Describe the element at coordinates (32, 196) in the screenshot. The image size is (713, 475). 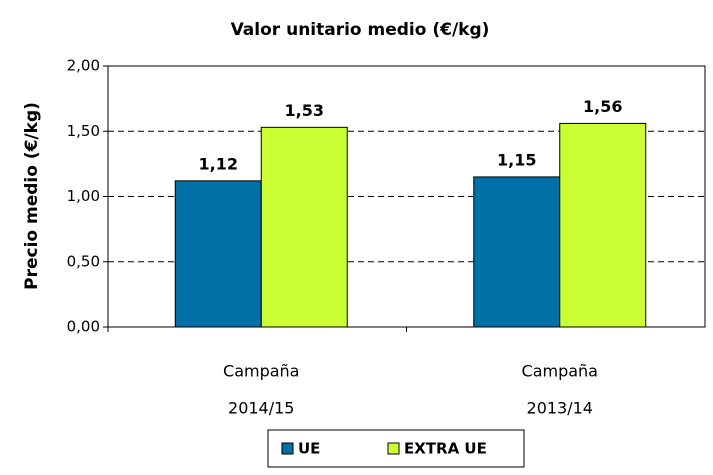
I see `y-axis-label: Precio medio (€/kg)` at that location.